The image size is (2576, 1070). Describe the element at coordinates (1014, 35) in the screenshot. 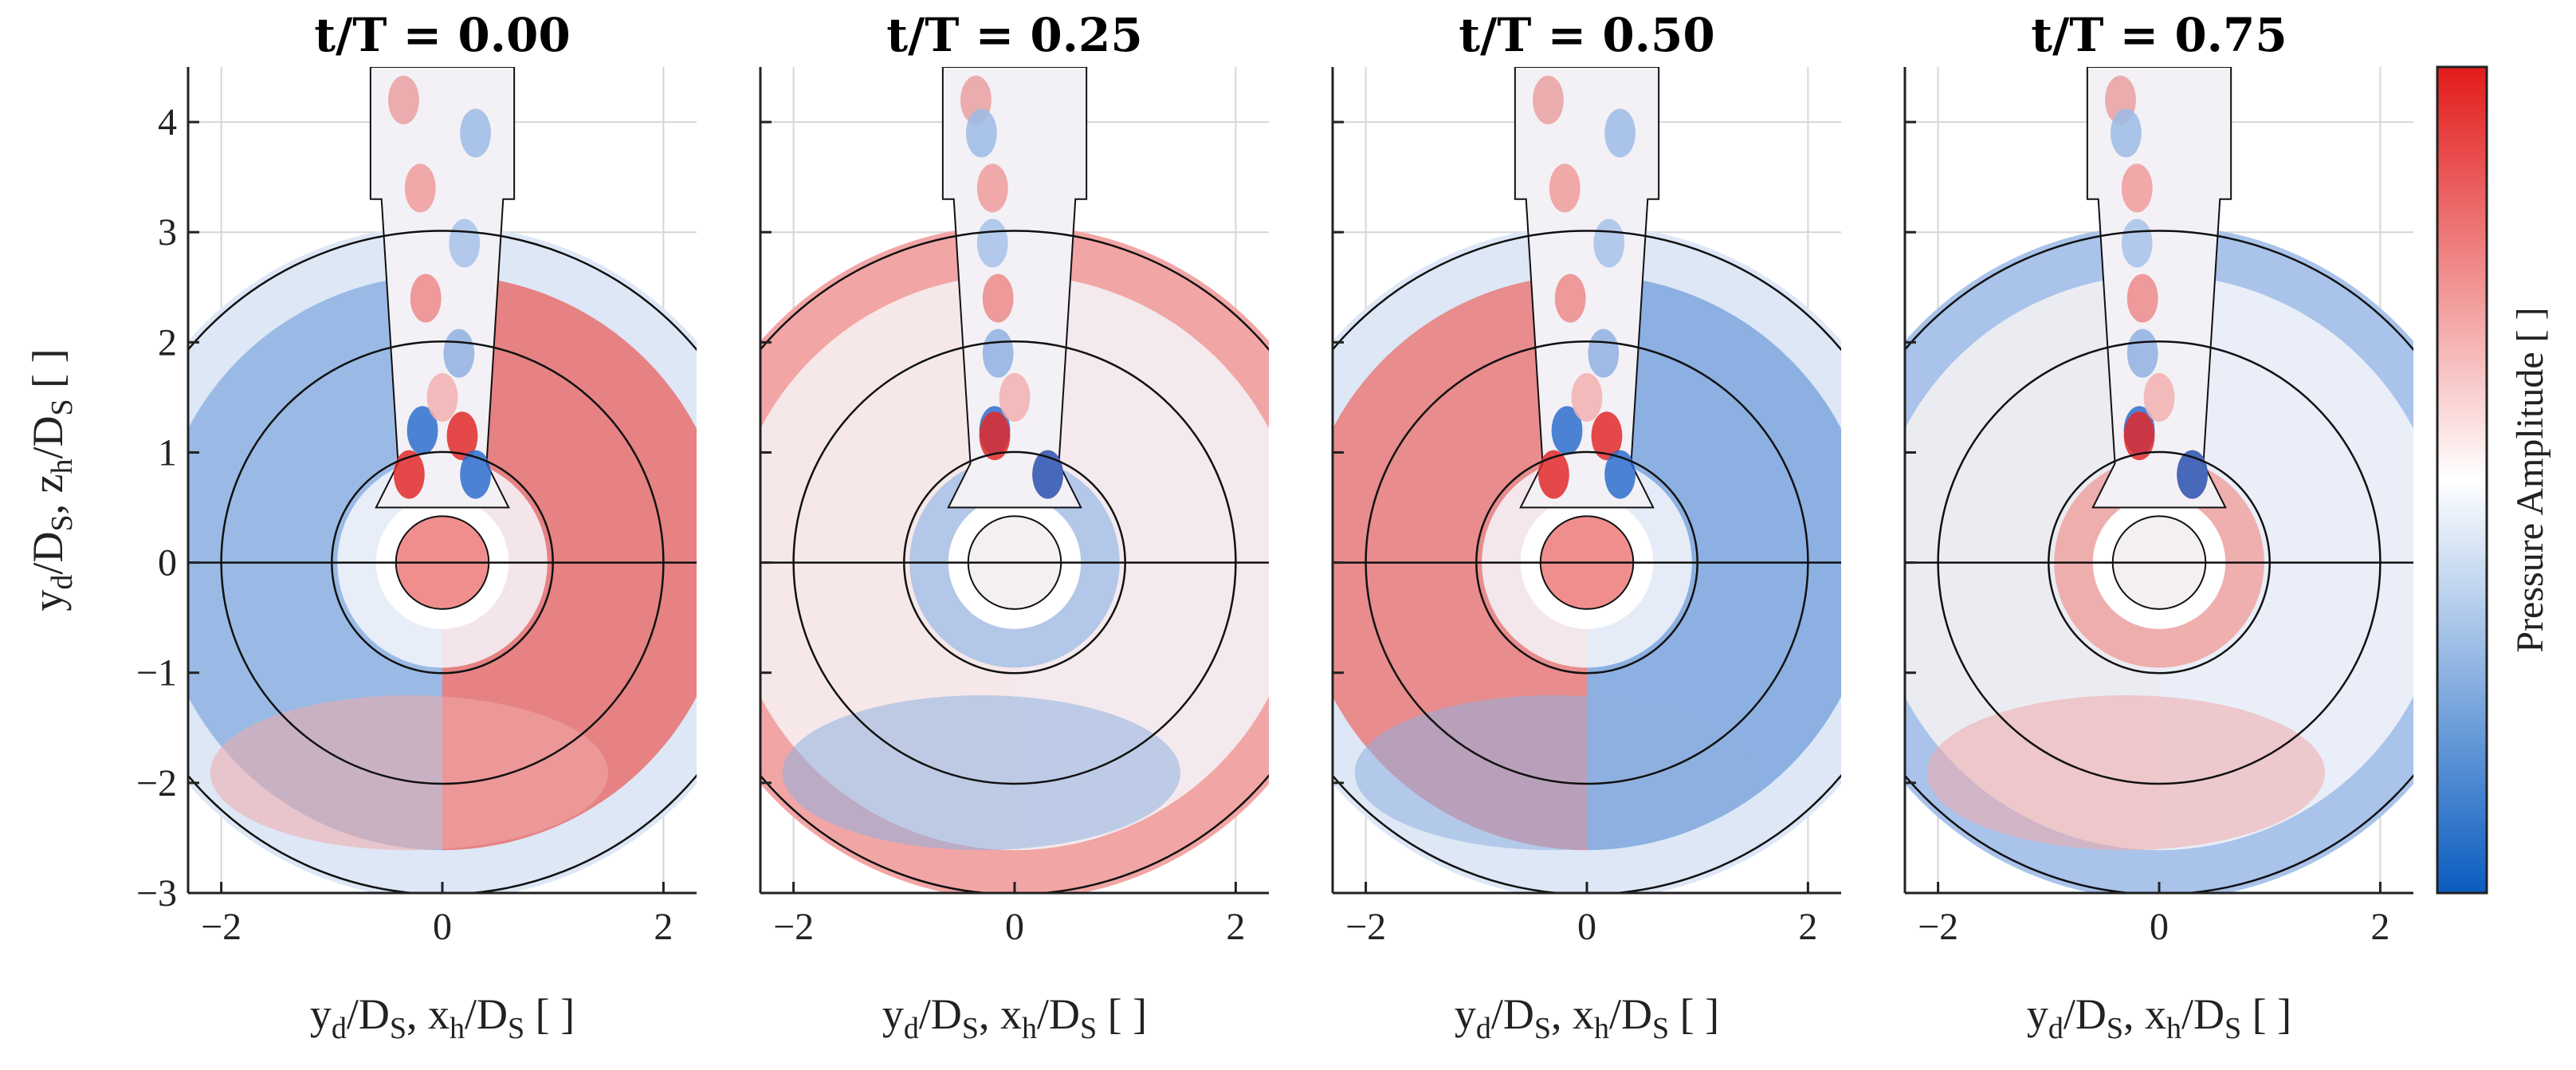

I see `panel-title: t/T = 0.25` at that location.